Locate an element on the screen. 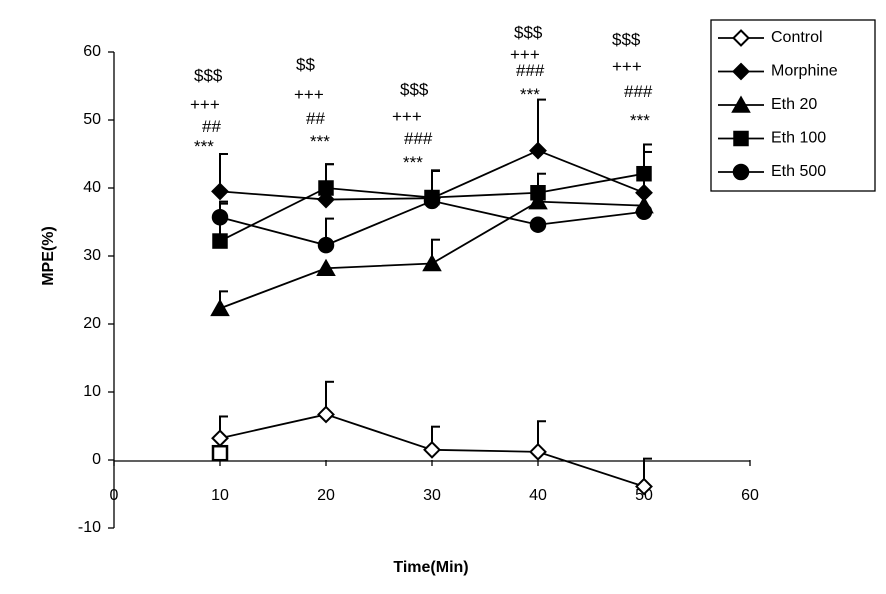 Image resolution: width=886 pixels, height=594 pixels. x-tick-label: 30 is located at coordinates (432, 495).